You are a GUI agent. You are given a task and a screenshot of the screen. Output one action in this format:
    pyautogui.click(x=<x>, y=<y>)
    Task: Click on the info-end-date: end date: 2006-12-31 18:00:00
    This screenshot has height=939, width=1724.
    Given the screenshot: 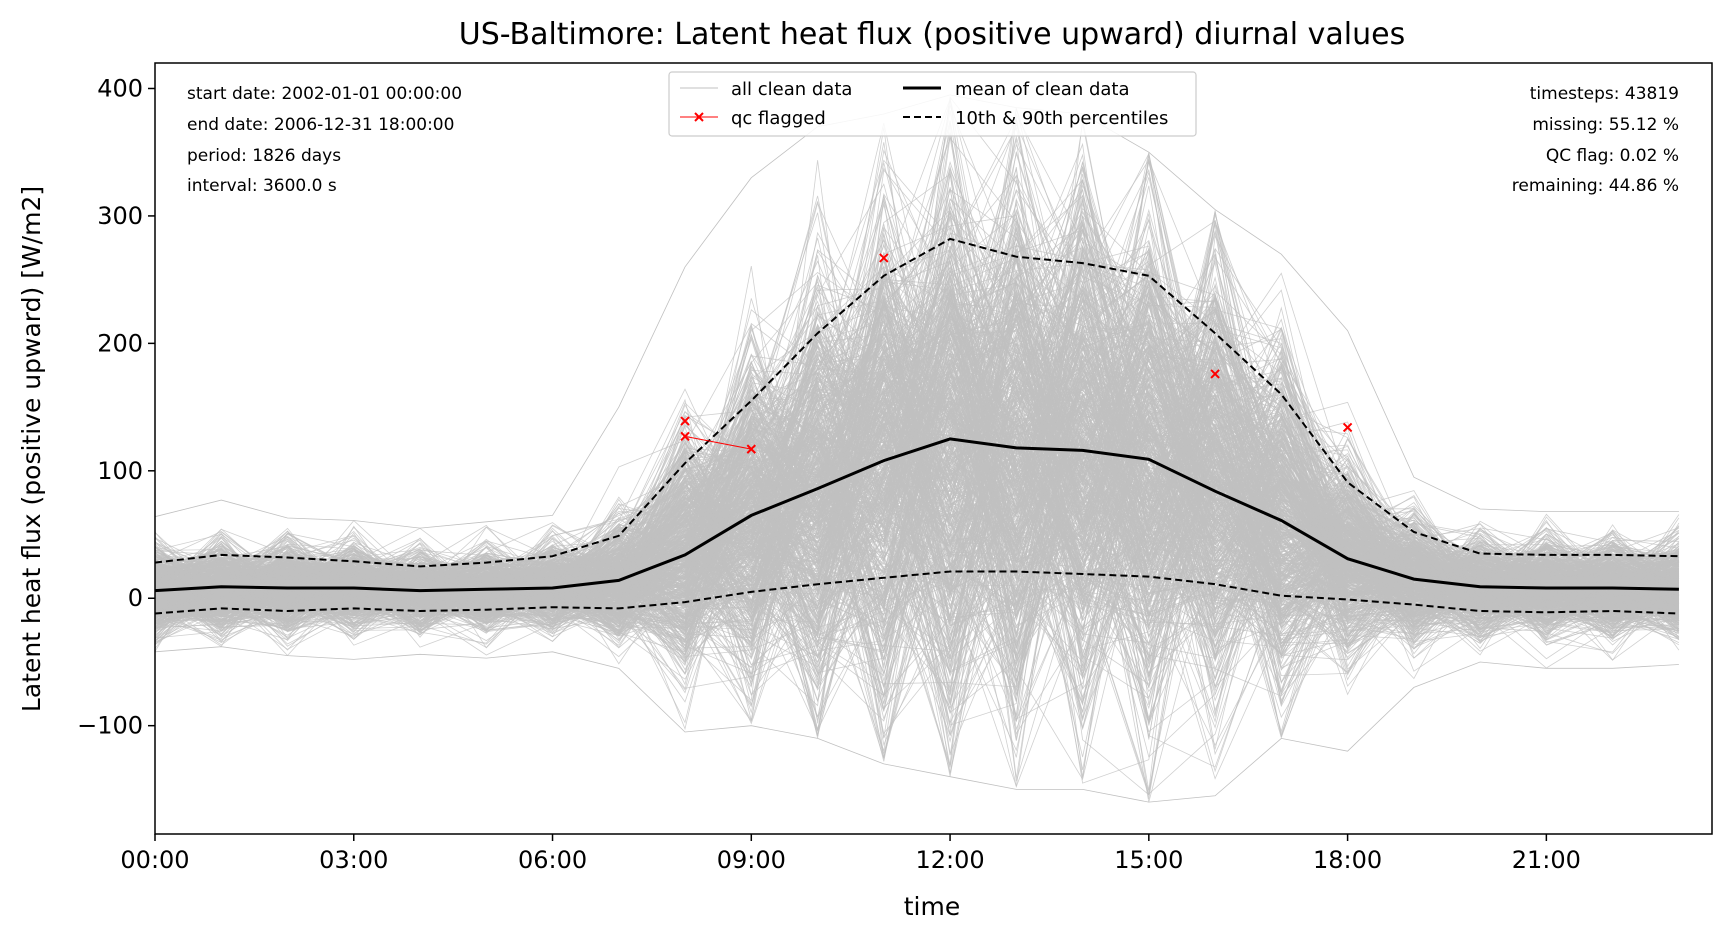 What is the action you would take?
    pyautogui.click(x=320, y=125)
    